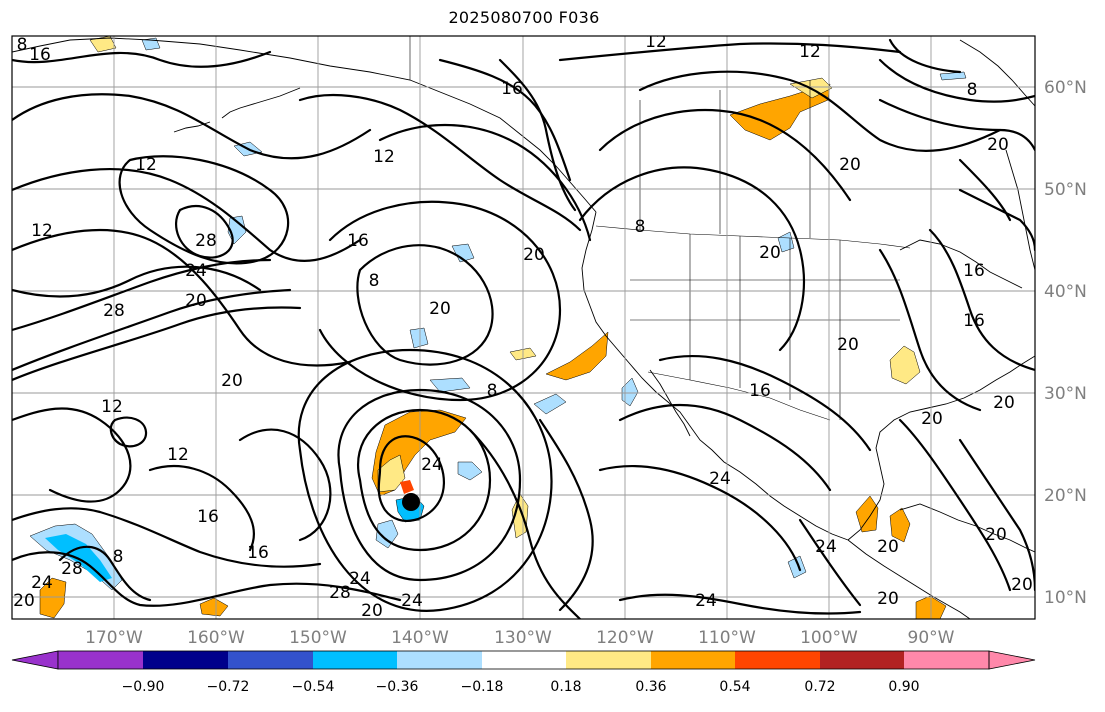 The height and width of the screenshot is (712, 1105). I want to click on latitude-labels: 60°N 50°N 40°N 30°N 20°N 10°N, so click(1065, 343).